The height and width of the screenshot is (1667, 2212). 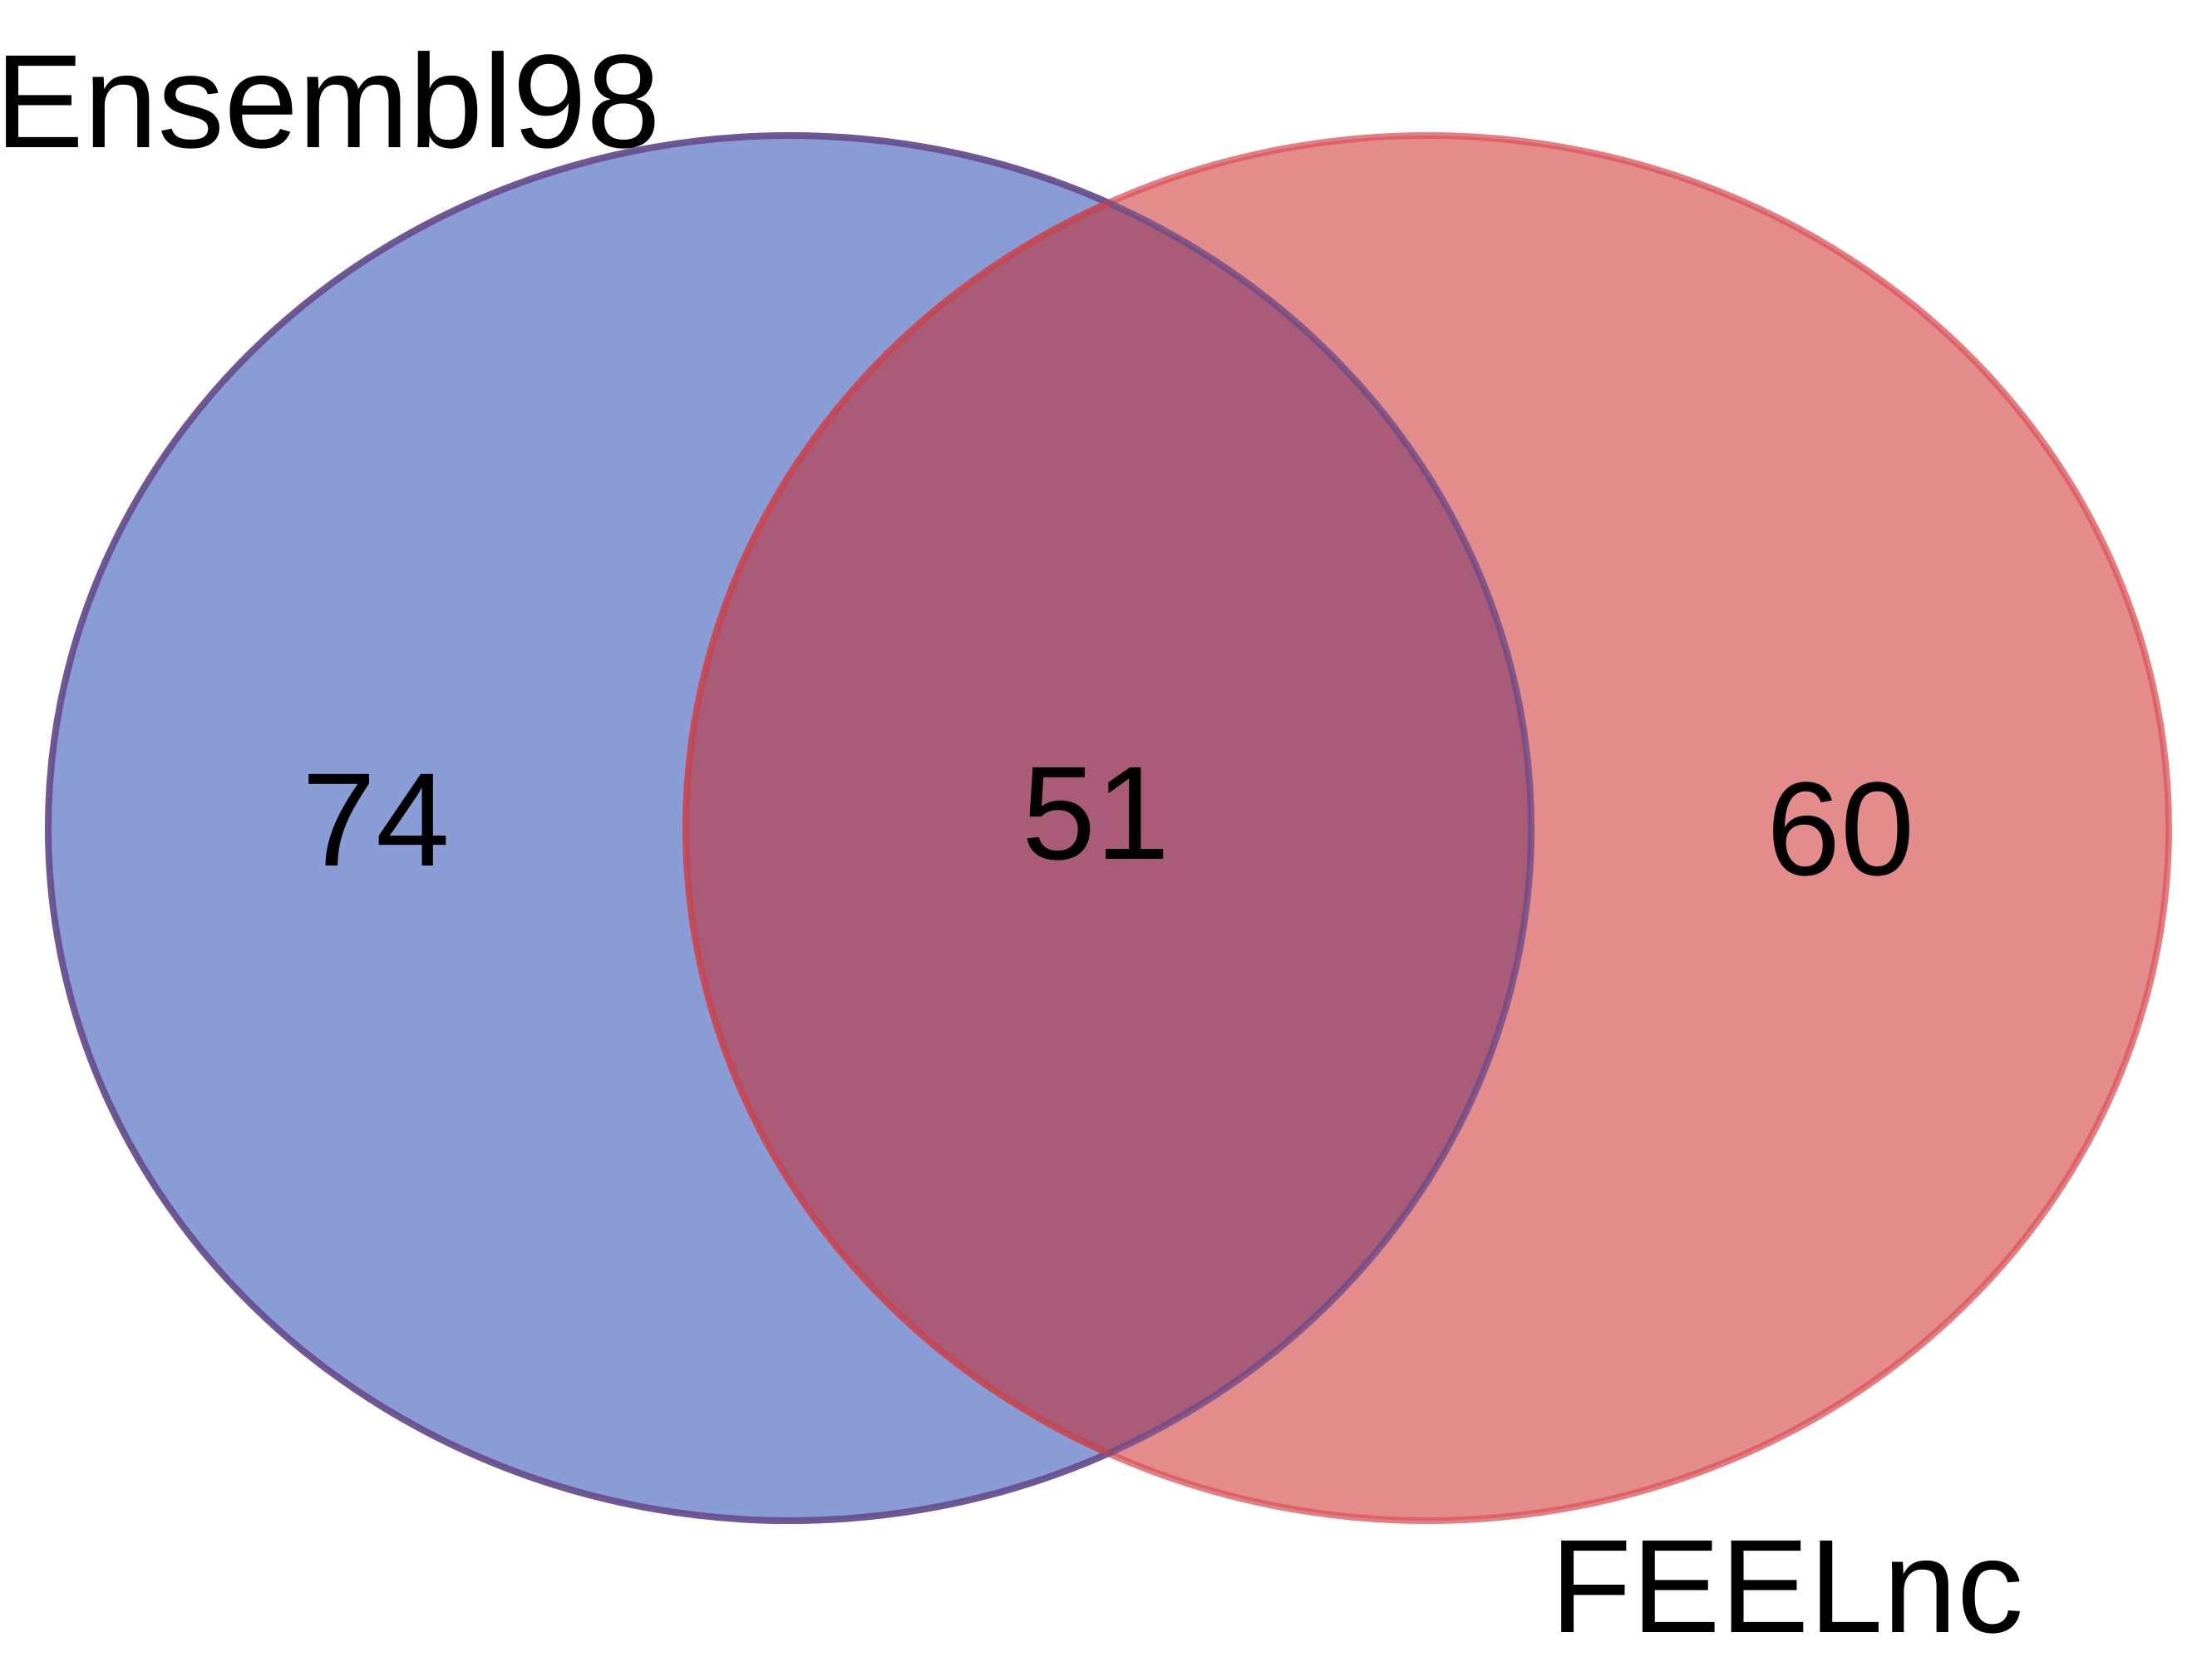 What do you see at coordinates (1840, 828) in the screenshot?
I see `feelnc-only-count: 60` at bounding box center [1840, 828].